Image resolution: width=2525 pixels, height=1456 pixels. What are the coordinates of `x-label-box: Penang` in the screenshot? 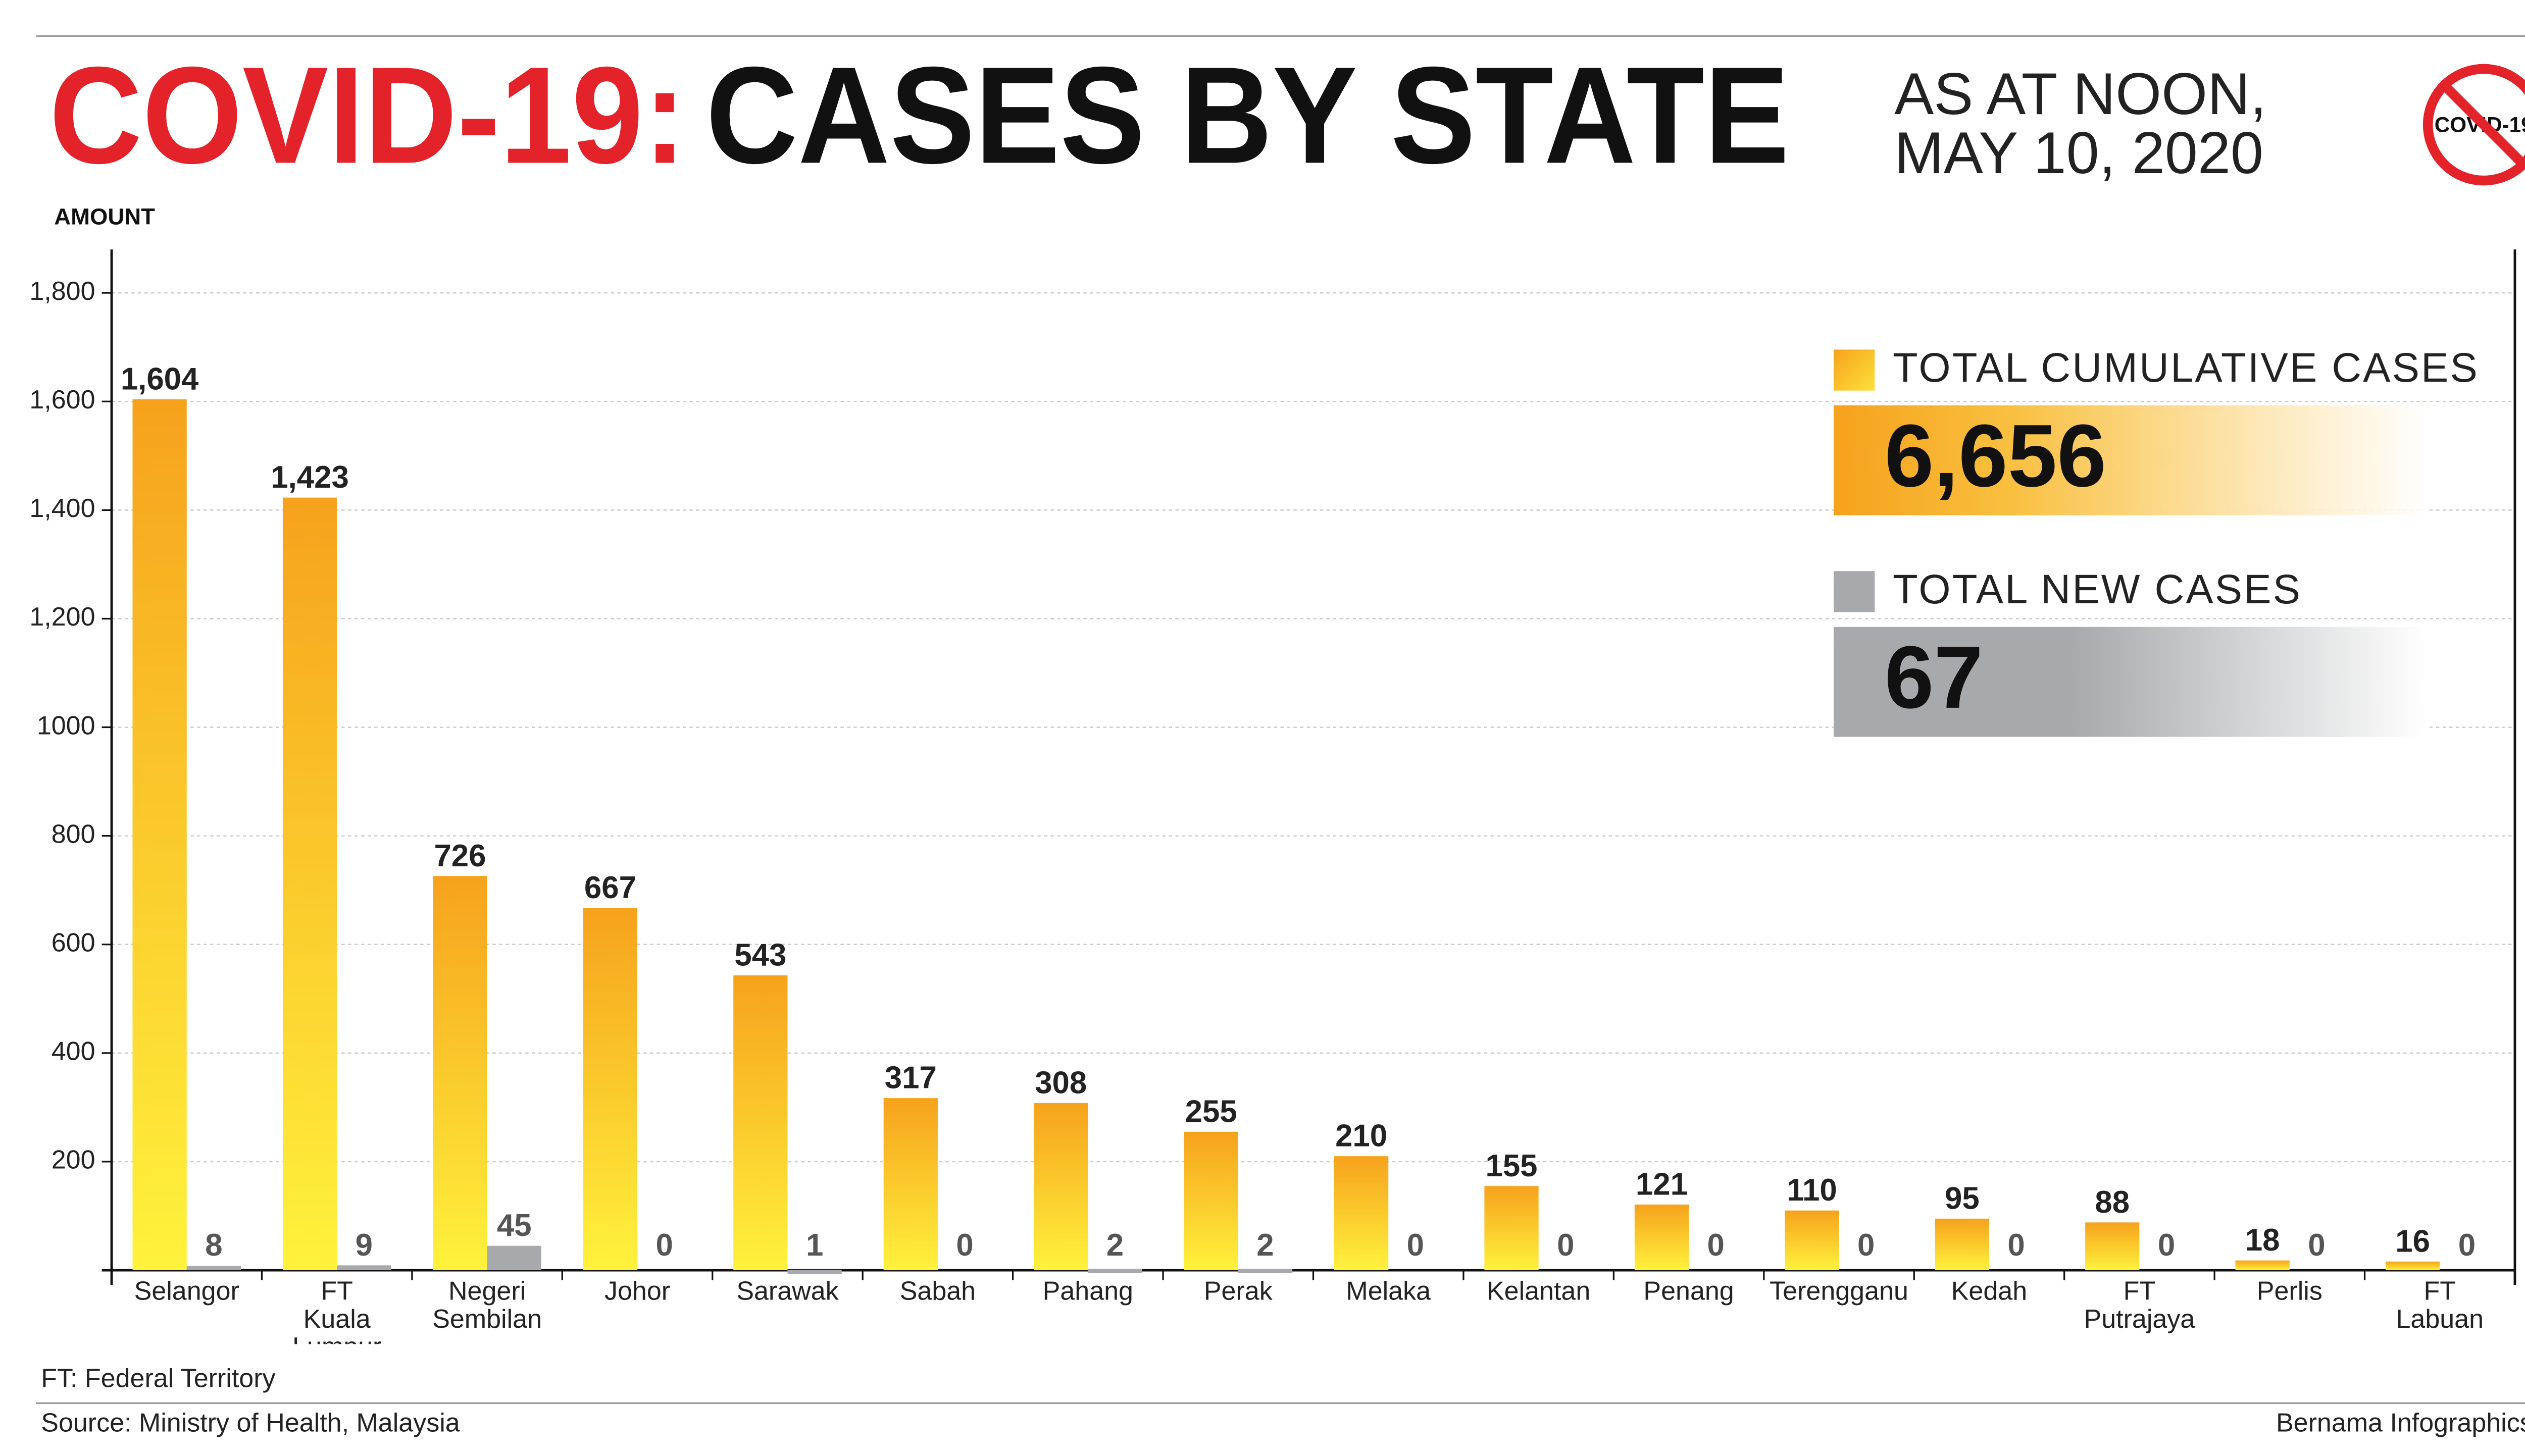 It's located at (1688, 1292).